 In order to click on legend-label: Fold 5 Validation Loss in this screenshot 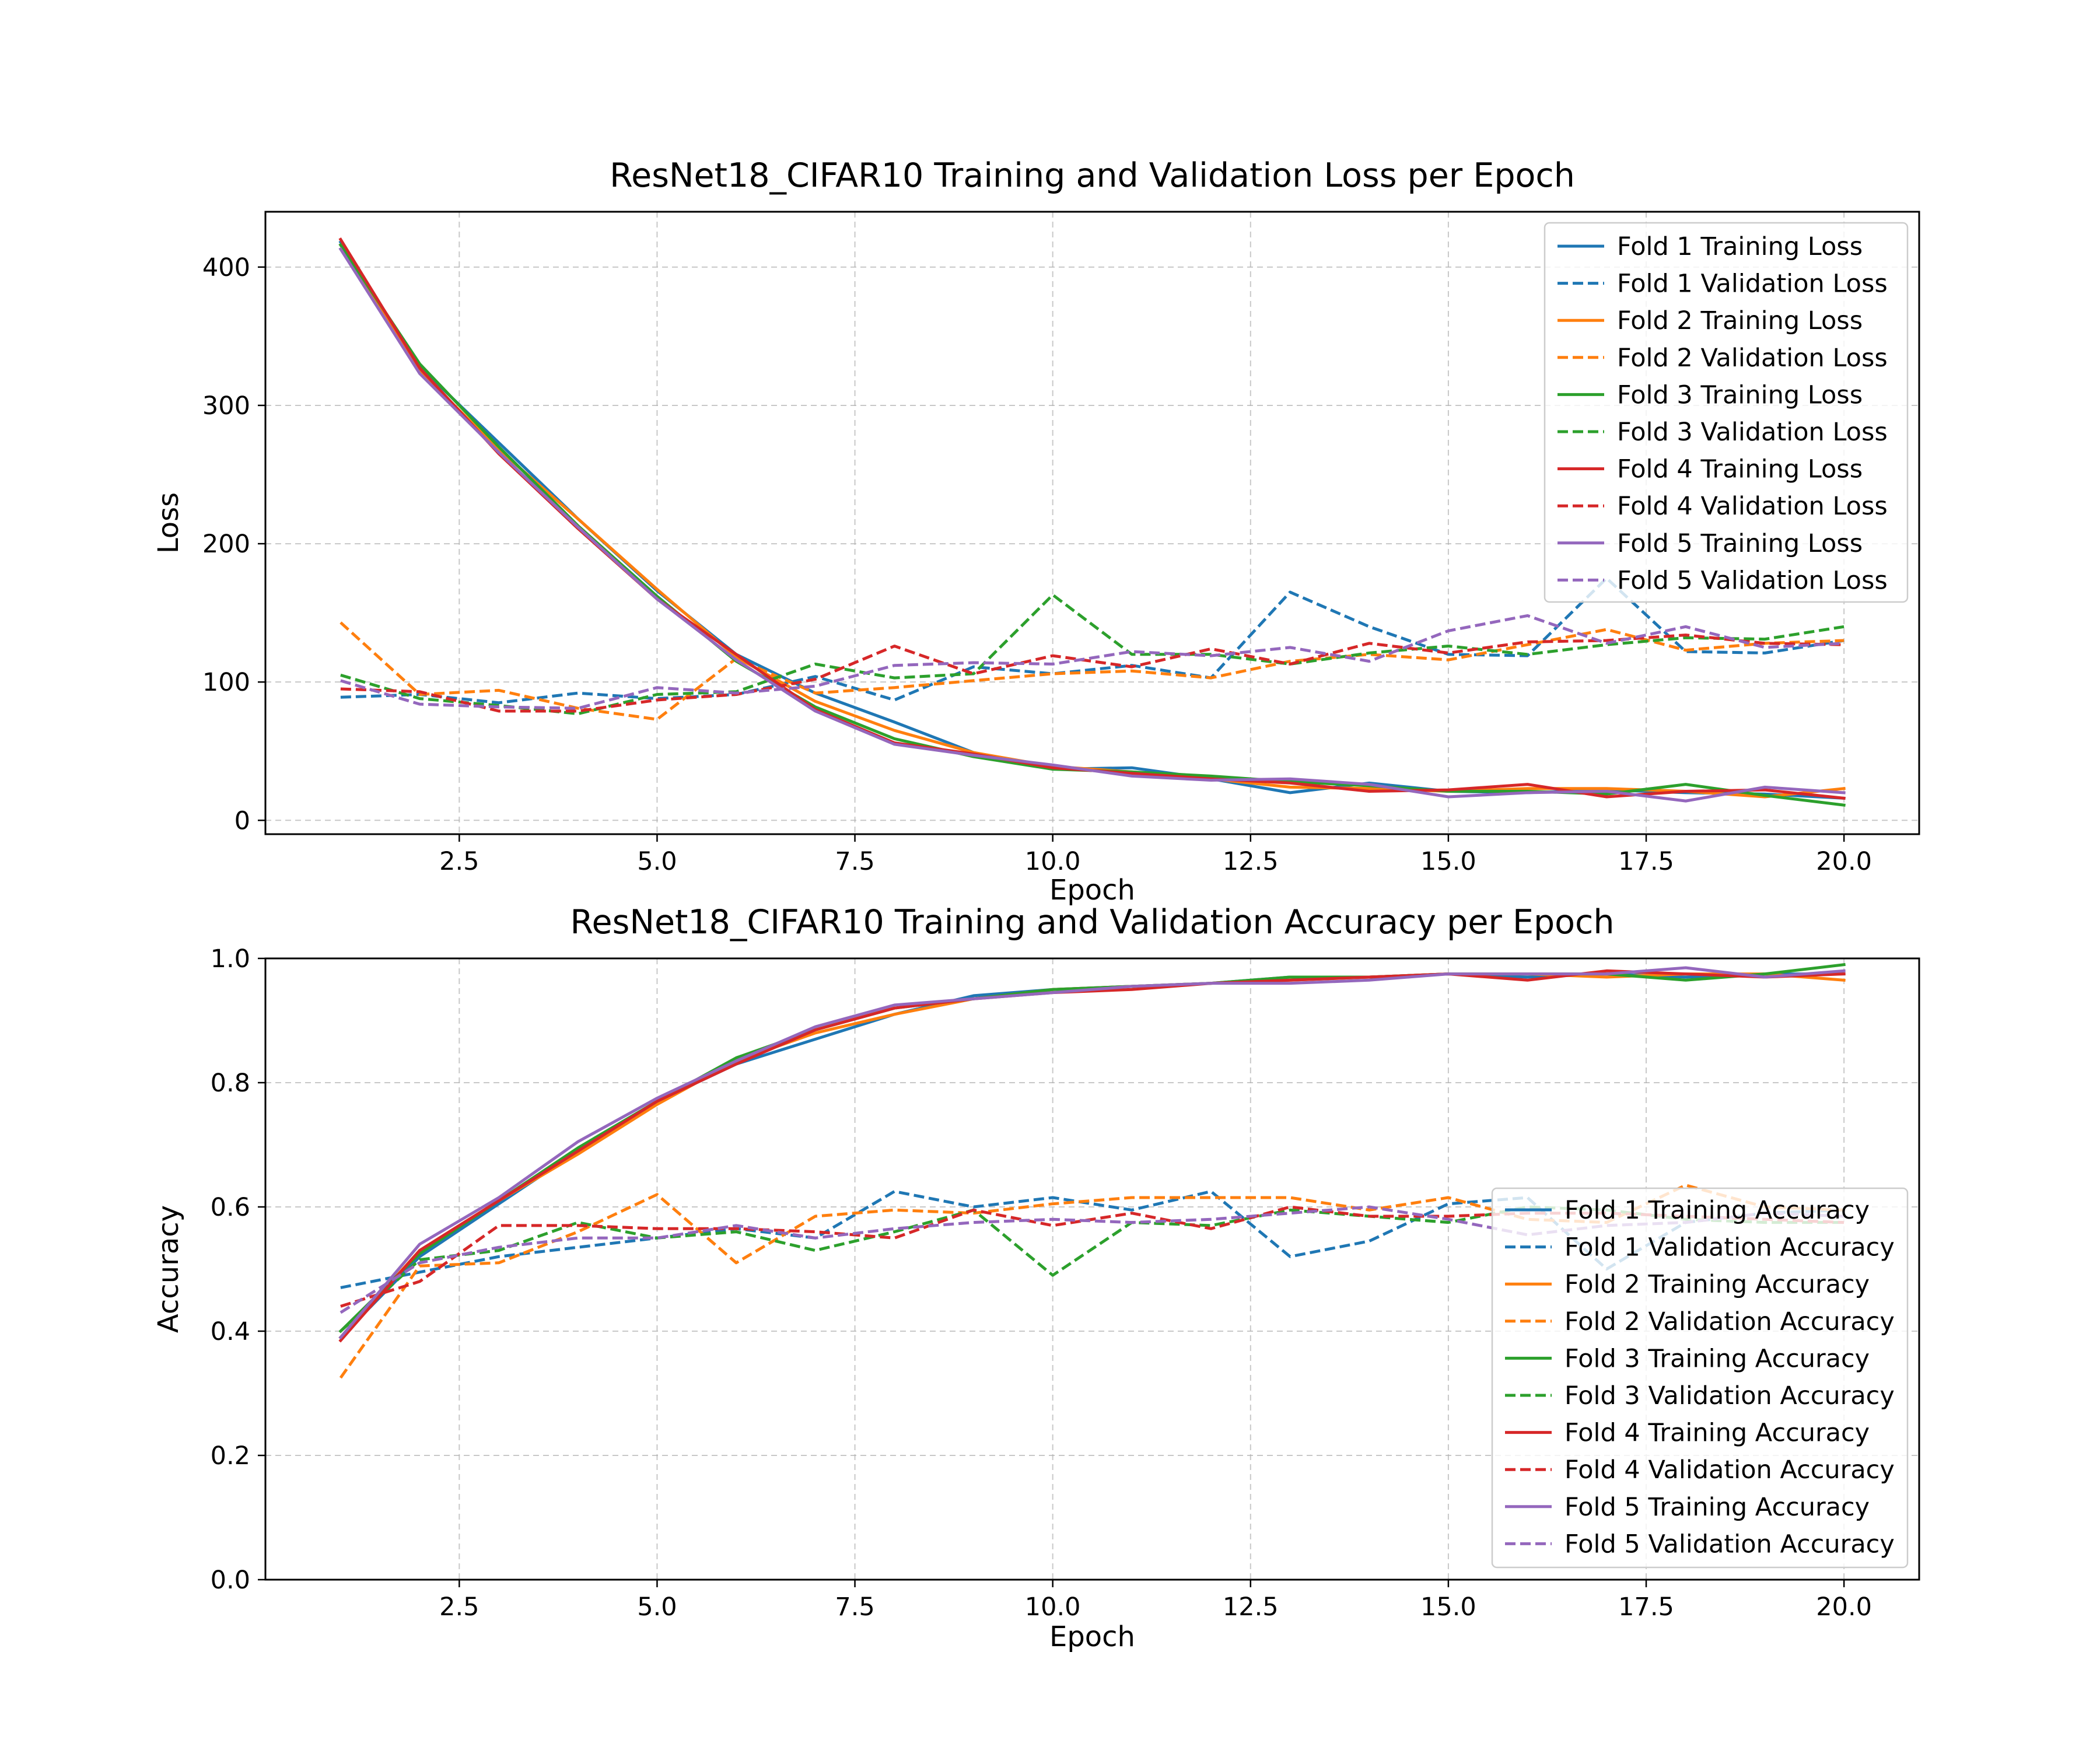, I will do `click(1752, 580)`.